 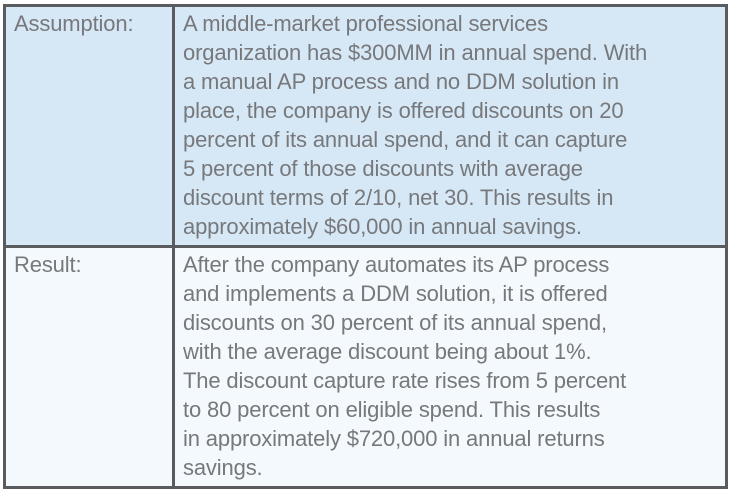 What do you see at coordinates (89, 367) in the screenshot?
I see `result-label: Result:` at bounding box center [89, 367].